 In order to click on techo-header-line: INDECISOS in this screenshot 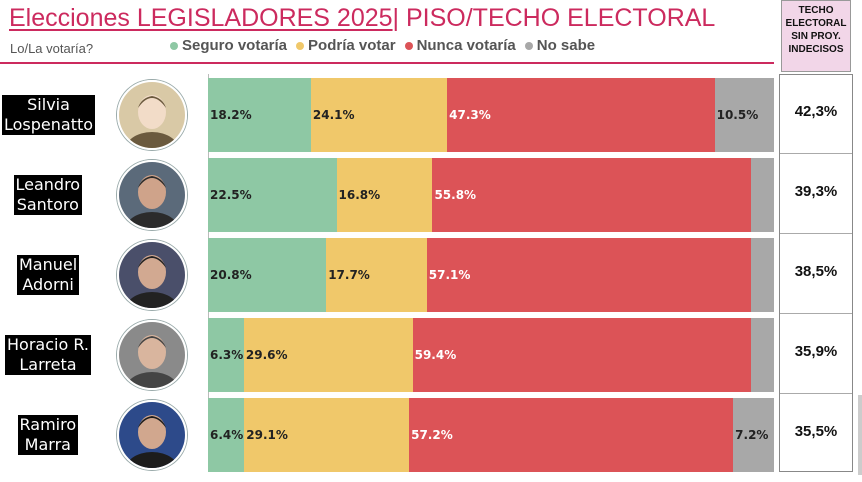, I will do `click(816, 49)`.